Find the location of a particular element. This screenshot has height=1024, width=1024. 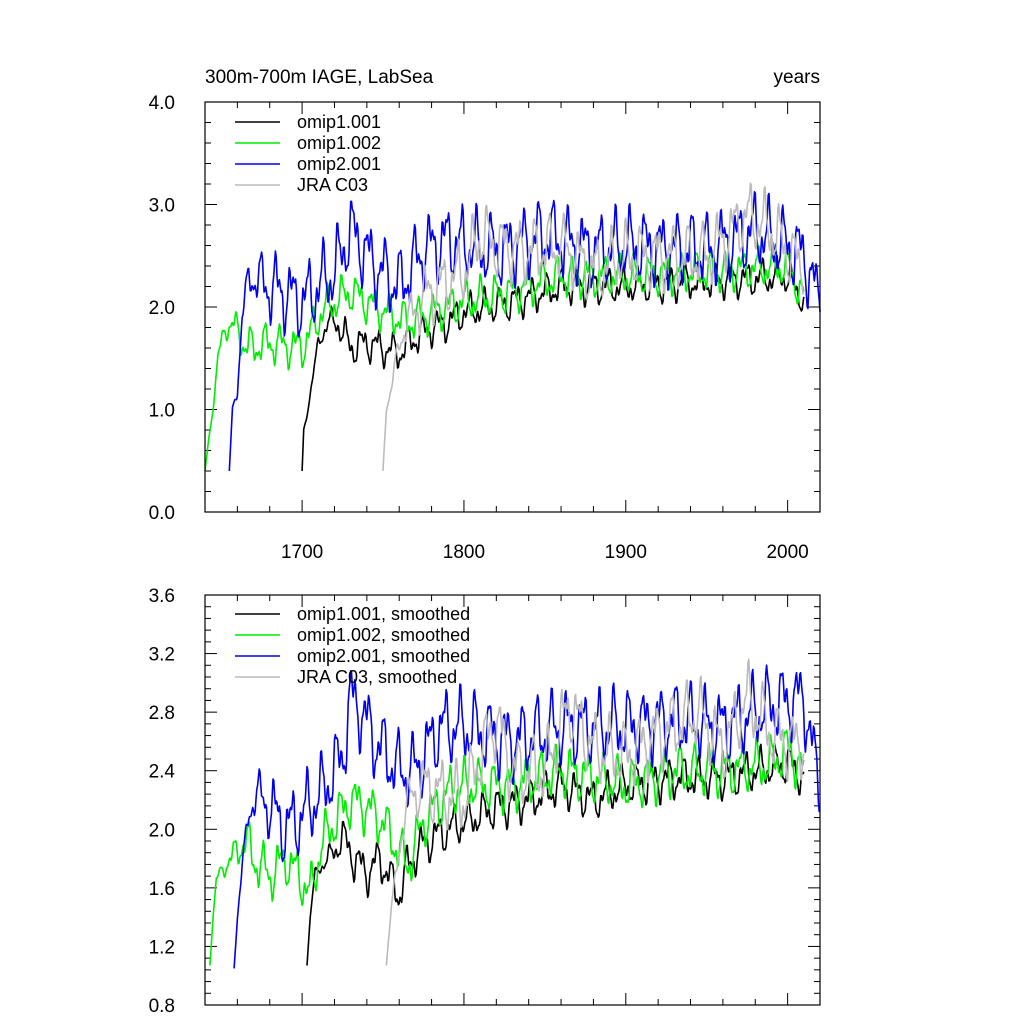

top-y-tick-label: 4.0 is located at coordinates (162, 103).